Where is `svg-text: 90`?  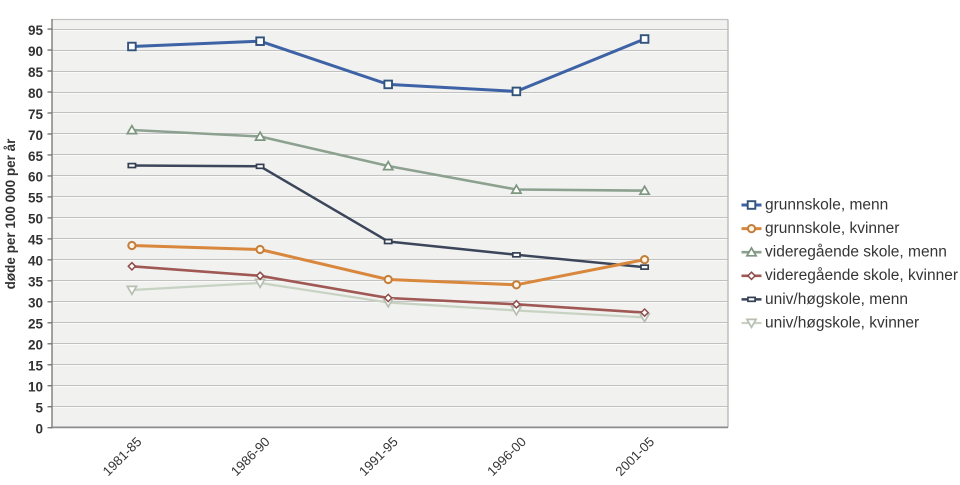
svg-text: 90 is located at coordinates (35, 51).